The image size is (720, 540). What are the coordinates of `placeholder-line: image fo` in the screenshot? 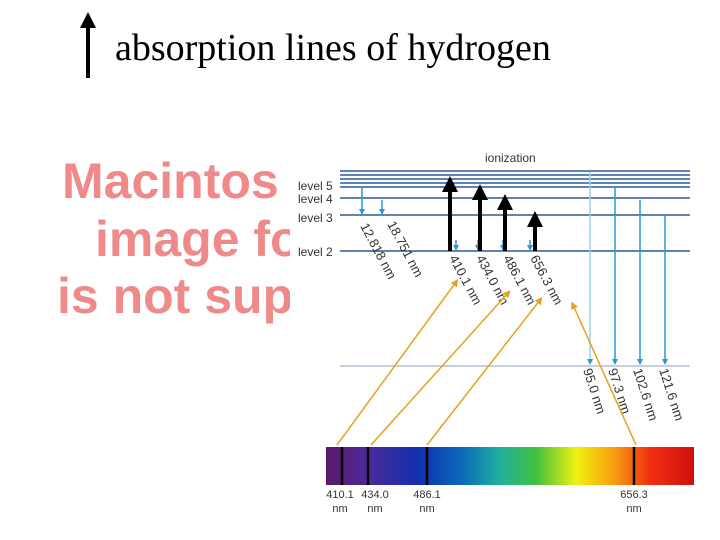 It's located at (198, 239).